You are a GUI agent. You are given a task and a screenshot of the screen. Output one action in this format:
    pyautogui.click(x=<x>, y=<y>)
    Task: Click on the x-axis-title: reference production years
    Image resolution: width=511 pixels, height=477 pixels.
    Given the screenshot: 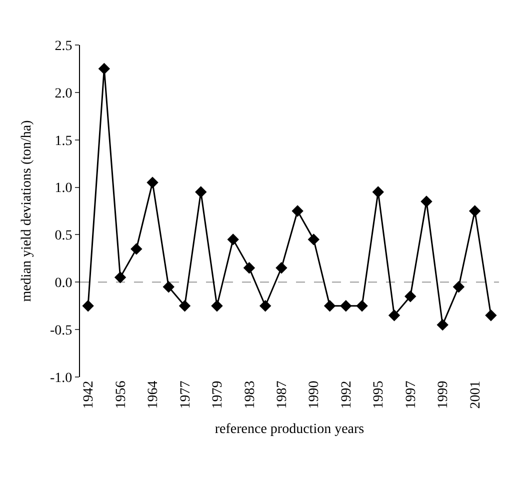 What is the action you would take?
    pyautogui.click(x=289, y=430)
    